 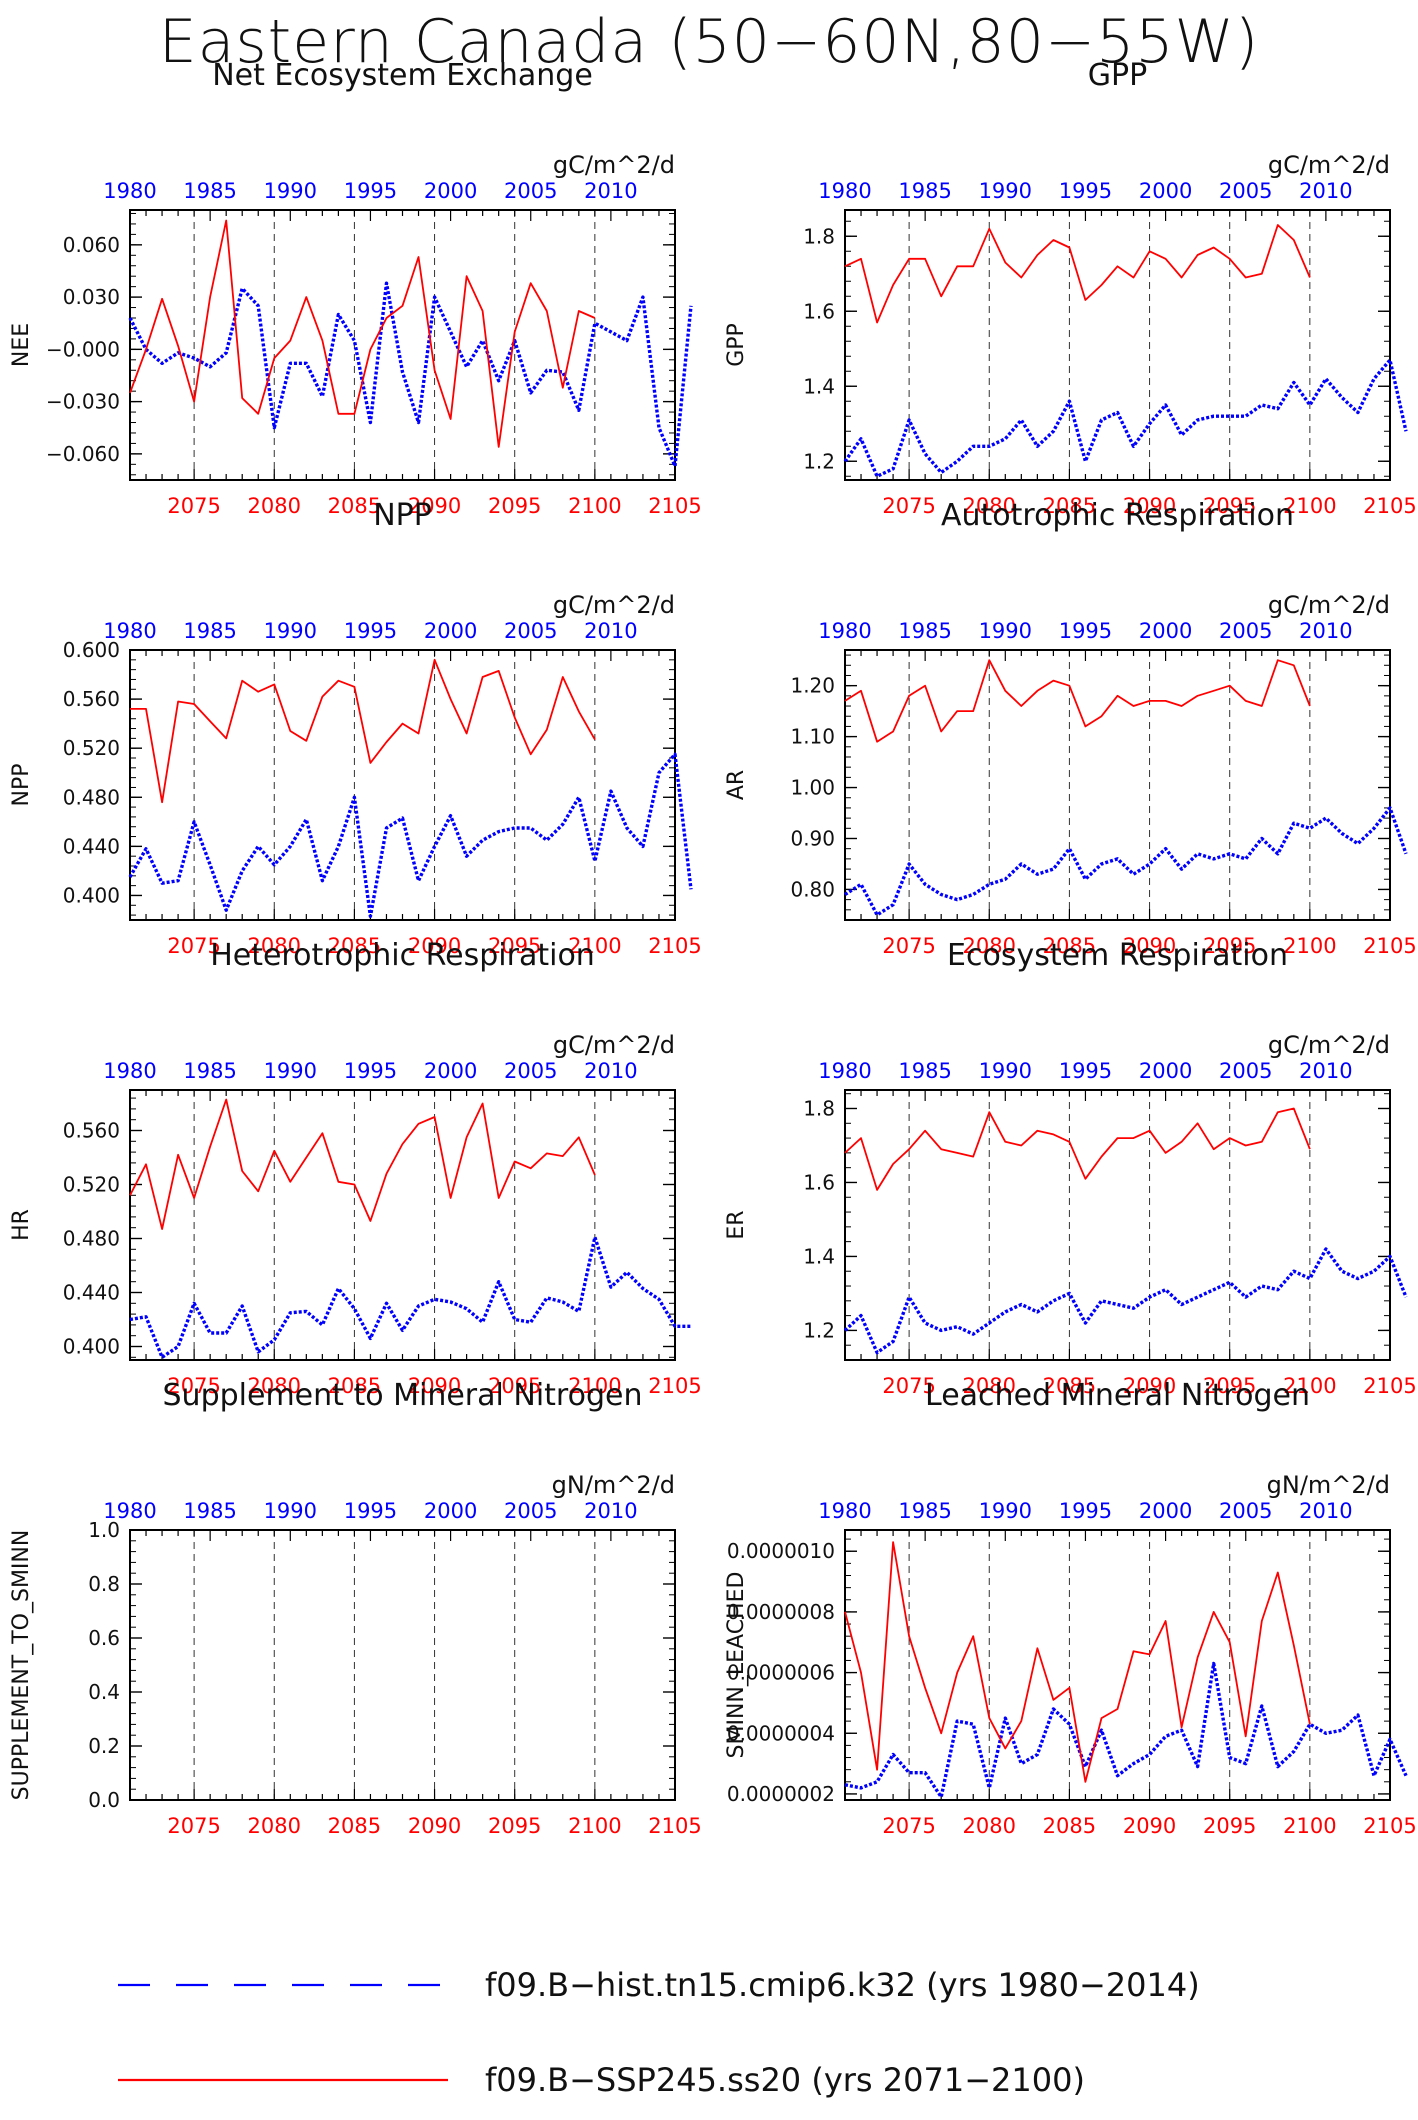 I want to click on chart-title: NPP, so click(x=402, y=515).